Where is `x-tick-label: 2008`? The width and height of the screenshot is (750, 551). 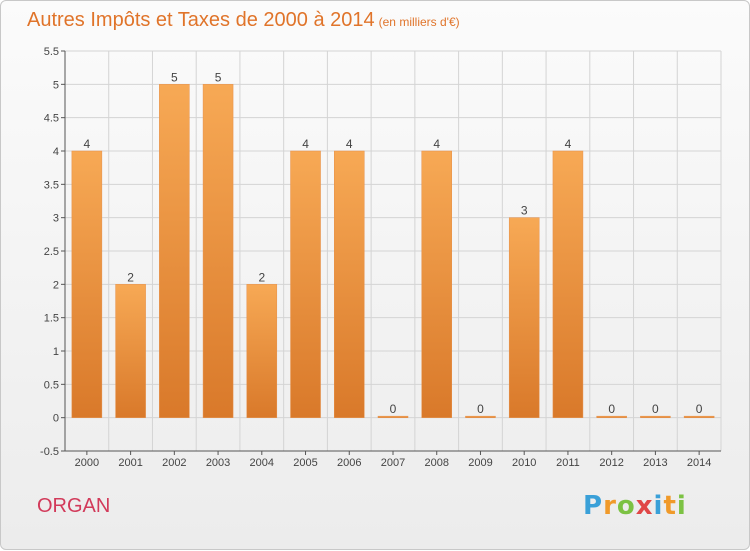 x-tick-label: 2008 is located at coordinates (436, 463).